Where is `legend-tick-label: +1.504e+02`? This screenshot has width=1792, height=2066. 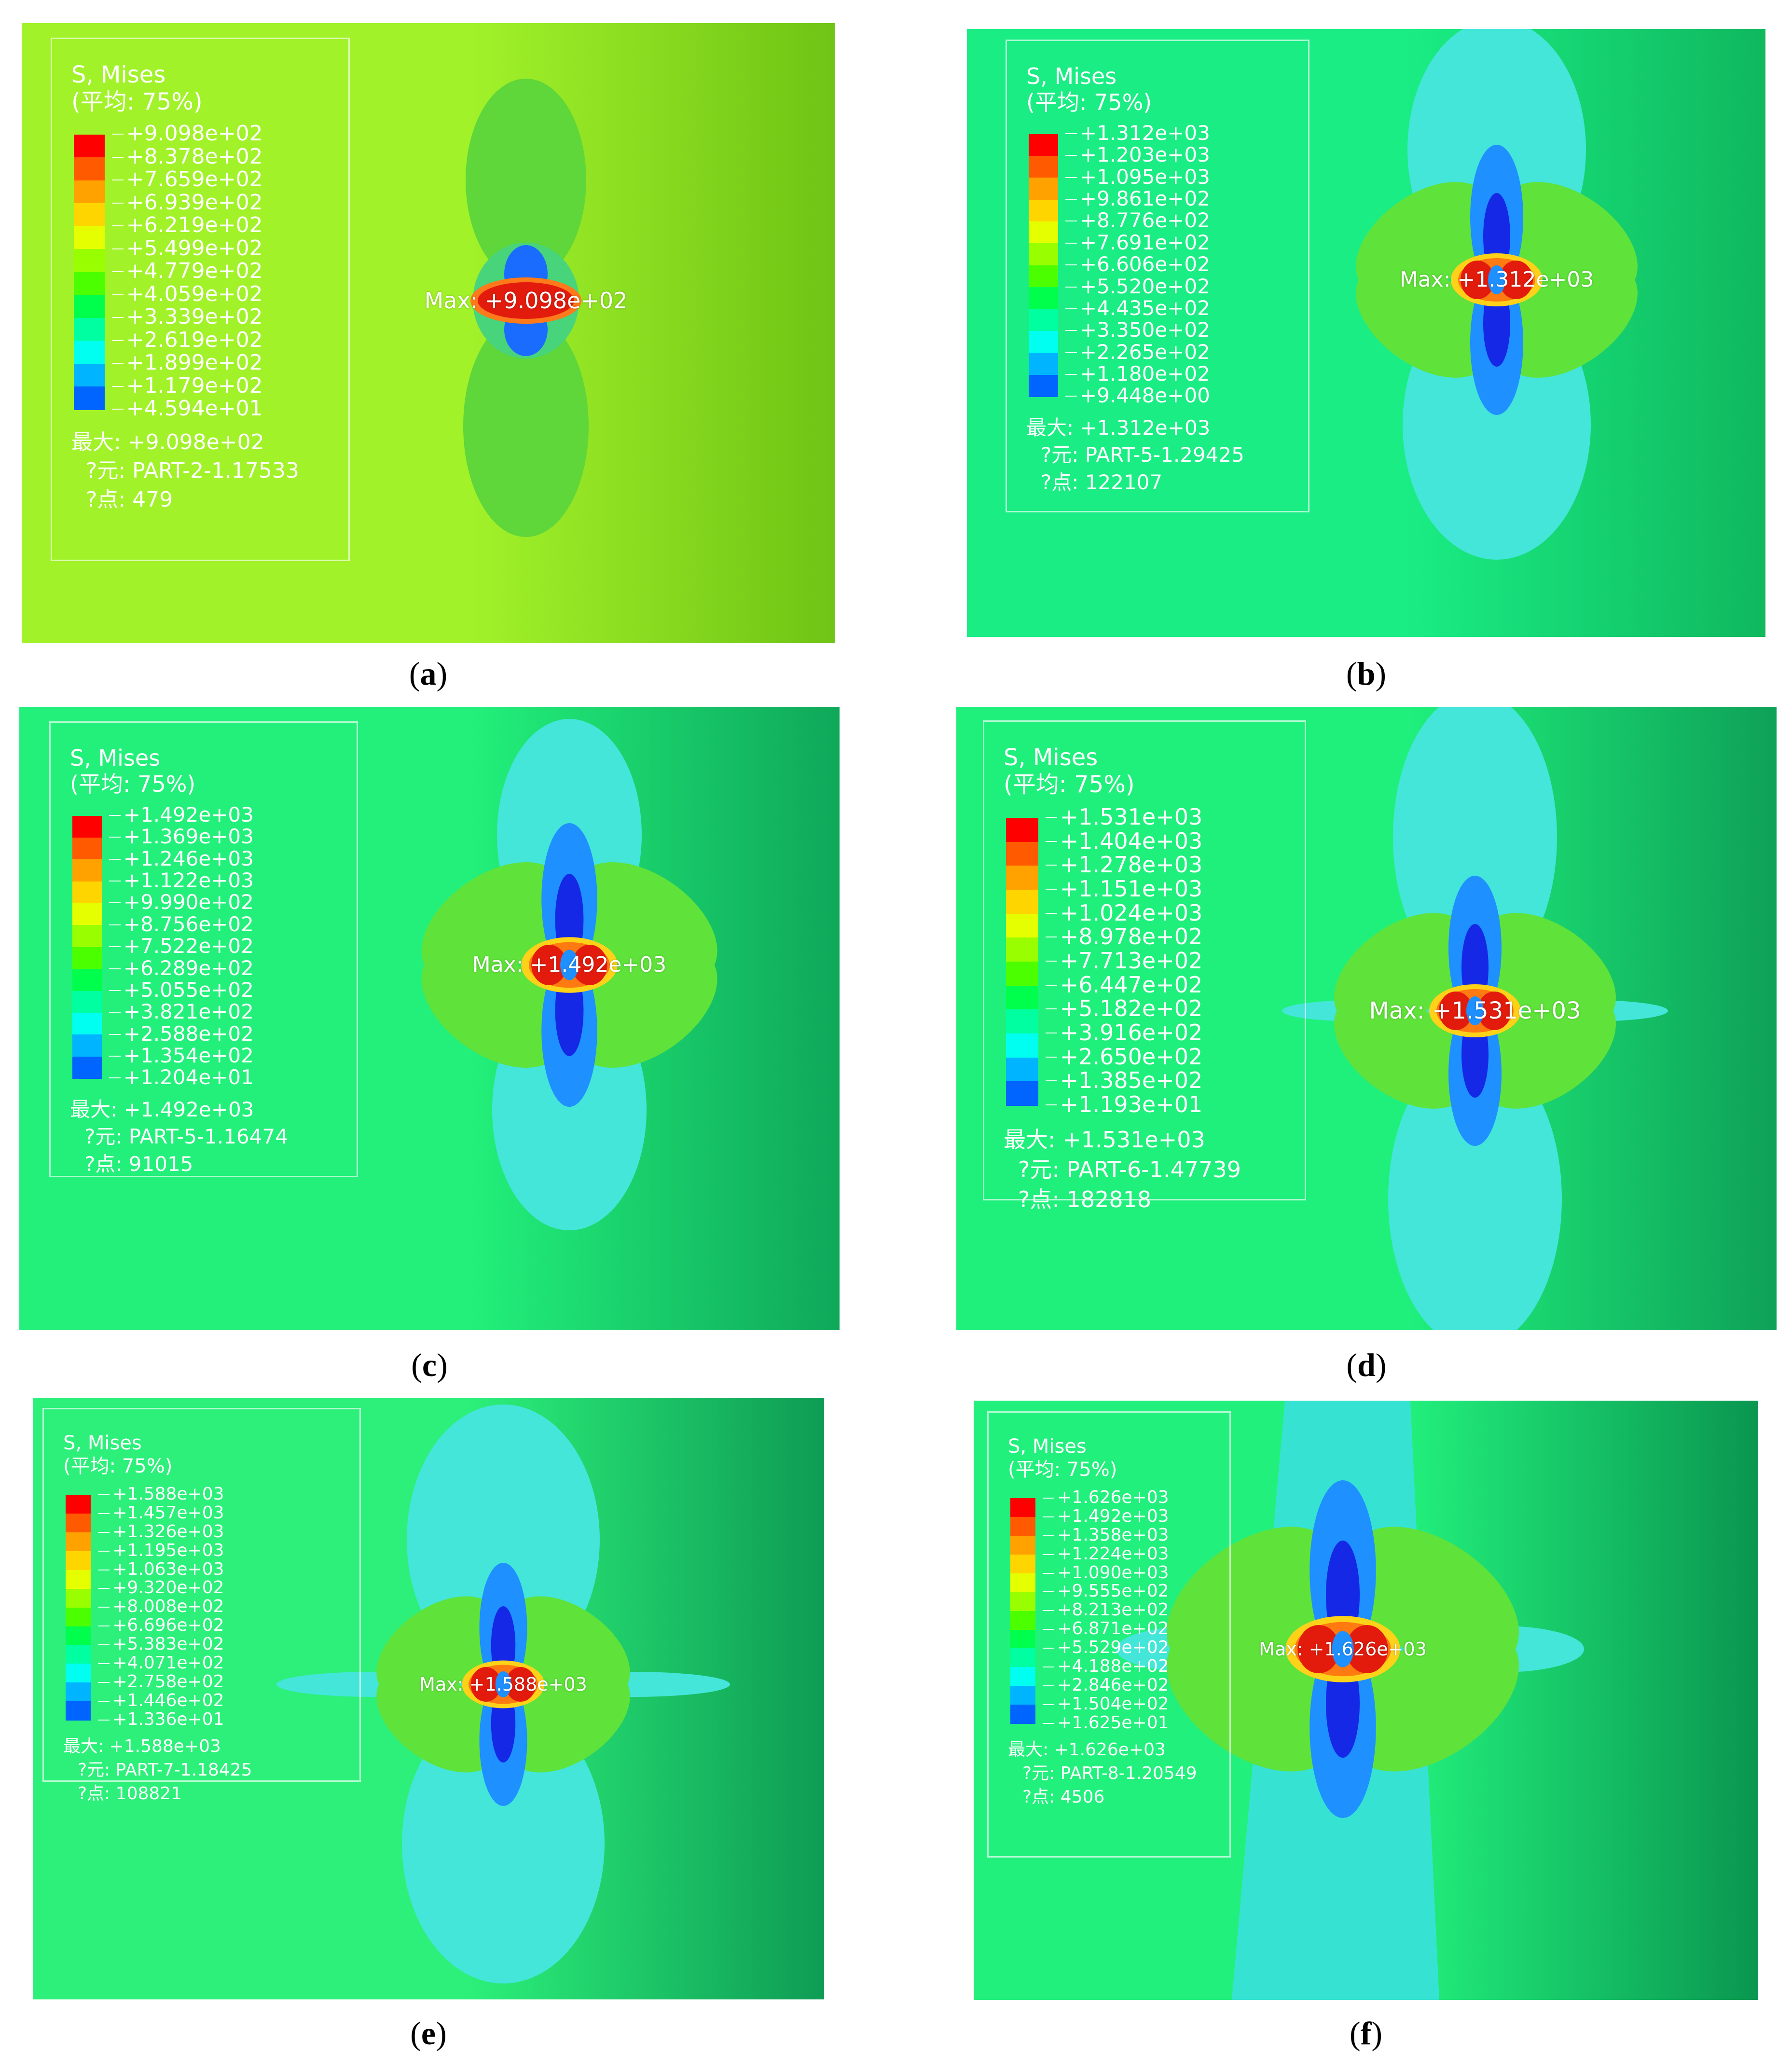 legend-tick-label: +1.504e+02 is located at coordinates (1106, 1704).